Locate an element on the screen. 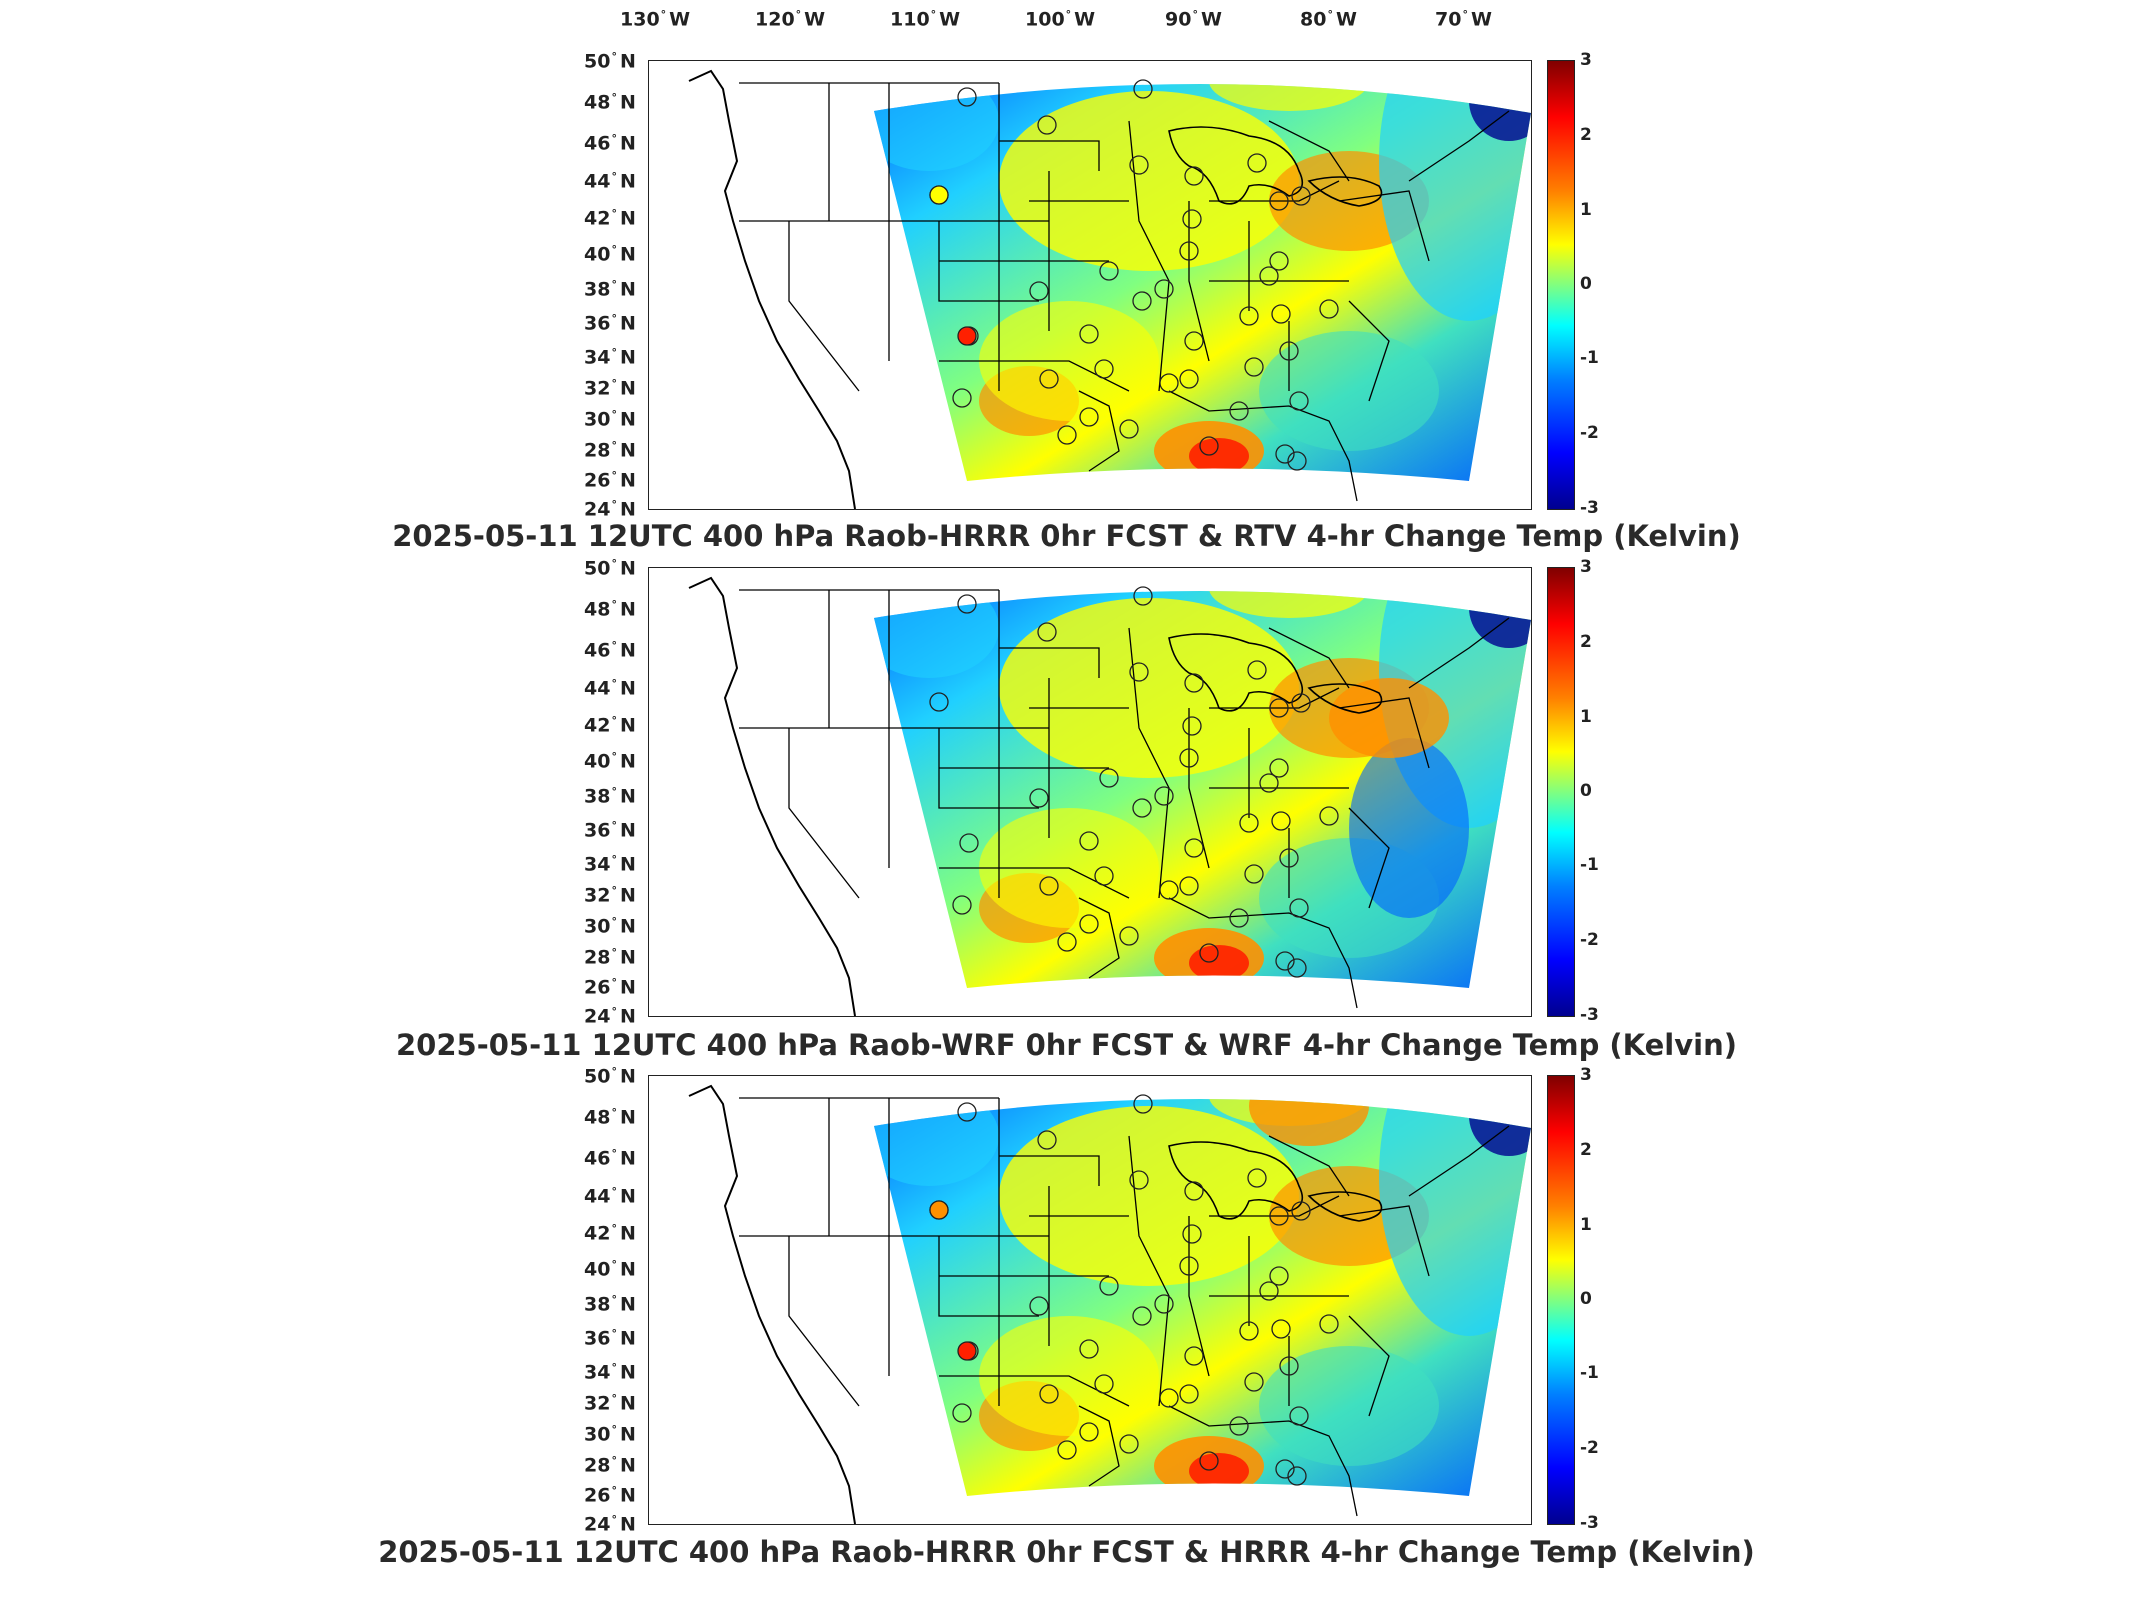 This screenshot has height=1600, width=2133. colorbar-tick: -1 is located at coordinates (1589, 1373).